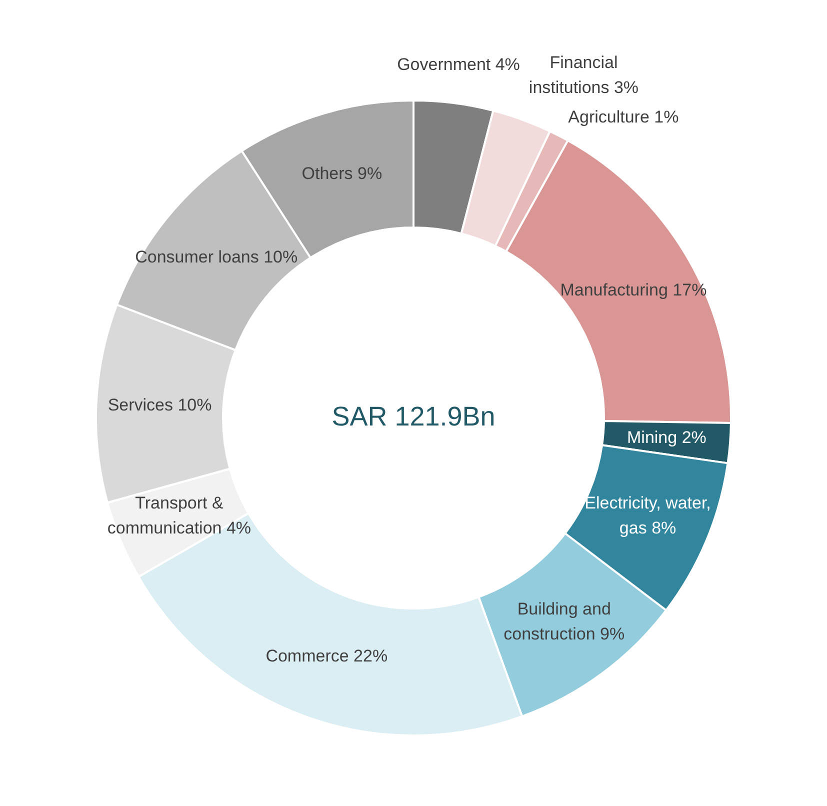 This screenshot has width=827, height=806. What do you see at coordinates (666, 437) in the screenshot?
I see `slice-label: Mining 2%` at bounding box center [666, 437].